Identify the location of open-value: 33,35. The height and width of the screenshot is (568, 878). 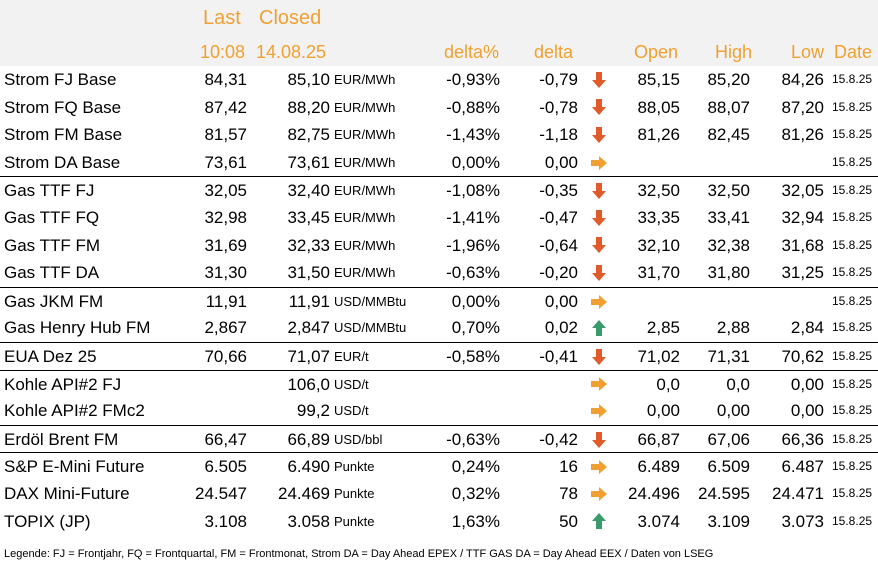
(658, 217).